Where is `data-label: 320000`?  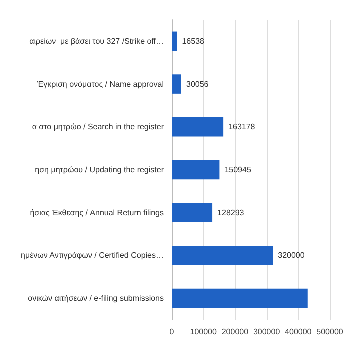 data-label: 320000 is located at coordinates (292, 255).